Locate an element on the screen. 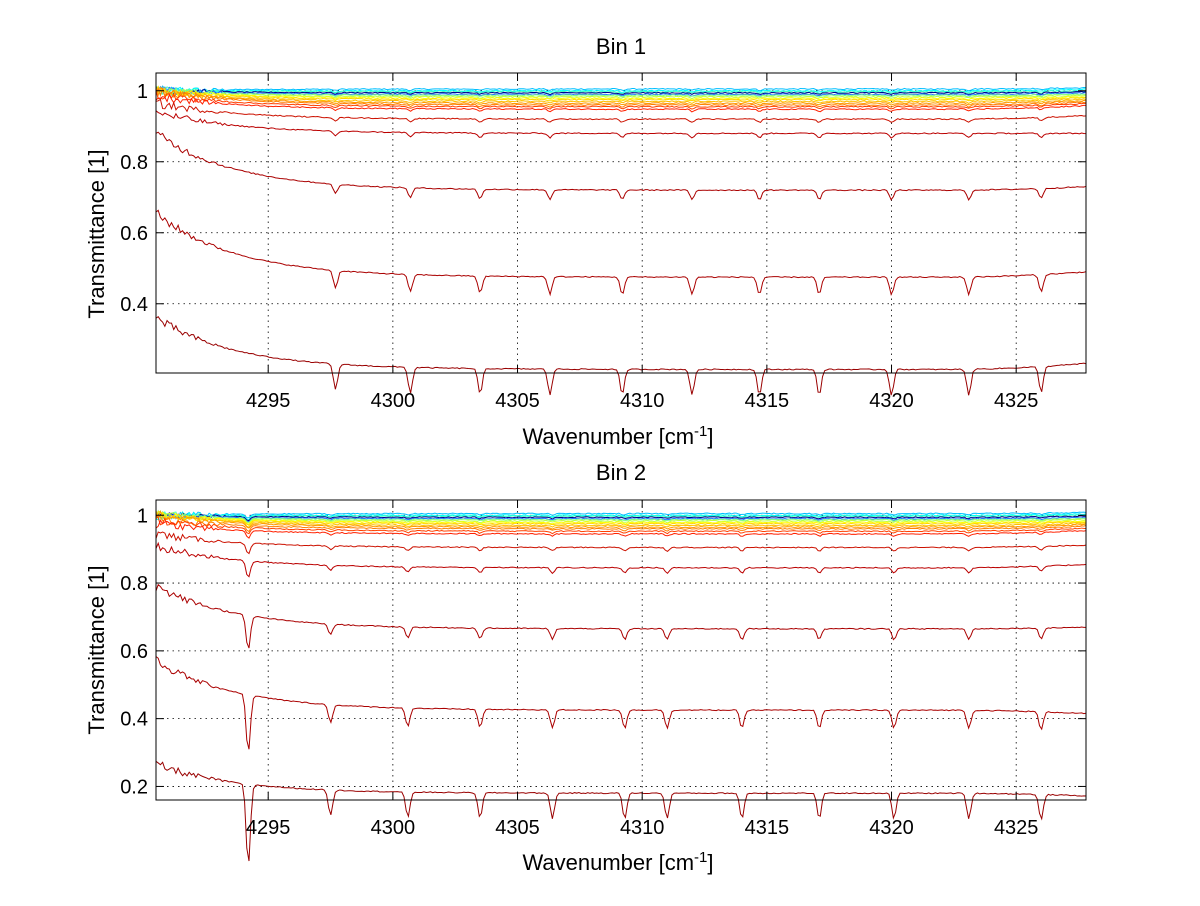  panel-title: Bin 2 is located at coordinates (621, 472).